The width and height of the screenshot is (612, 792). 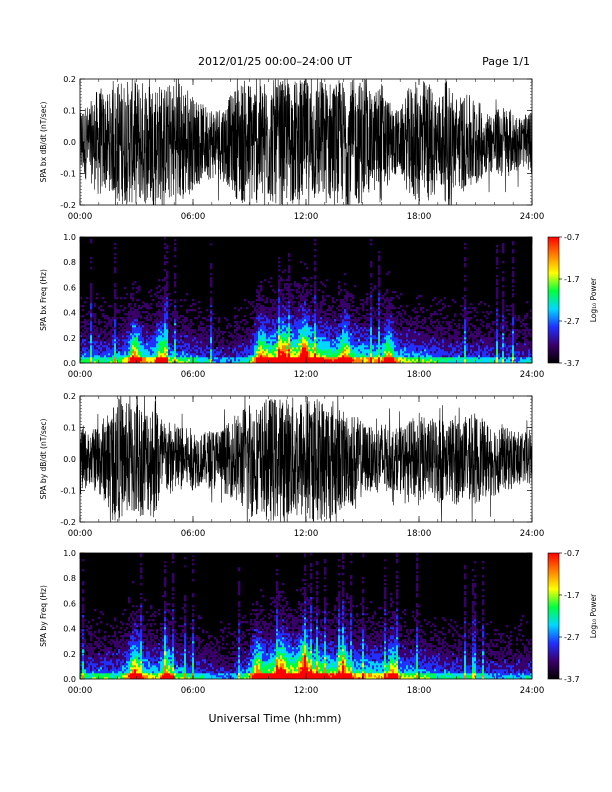 What do you see at coordinates (43, 142) in the screenshot?
I see `y-axis-label: SPA bx dB/dt (nT/sec)` at bounding box center [43, 142].